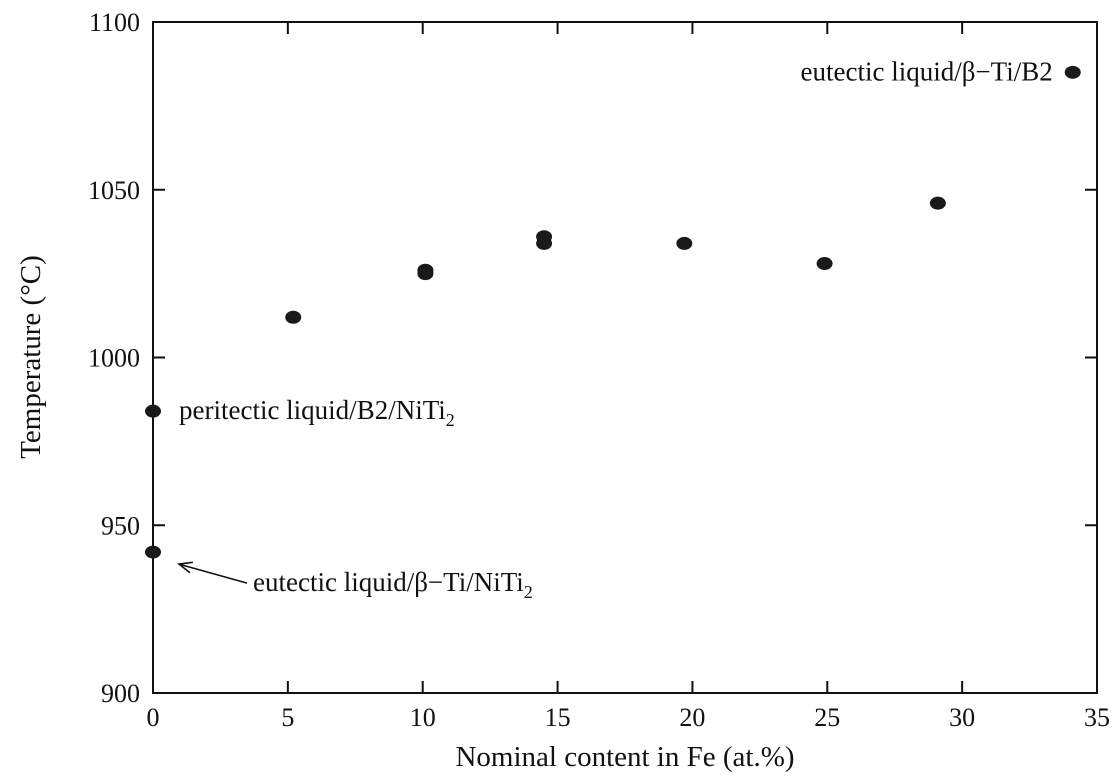 The width and height of the screenshot is (1117, 776). Describe the element at coordinates (423, 717) in the screenshot. I see `x-tick-label: 10` at that location.